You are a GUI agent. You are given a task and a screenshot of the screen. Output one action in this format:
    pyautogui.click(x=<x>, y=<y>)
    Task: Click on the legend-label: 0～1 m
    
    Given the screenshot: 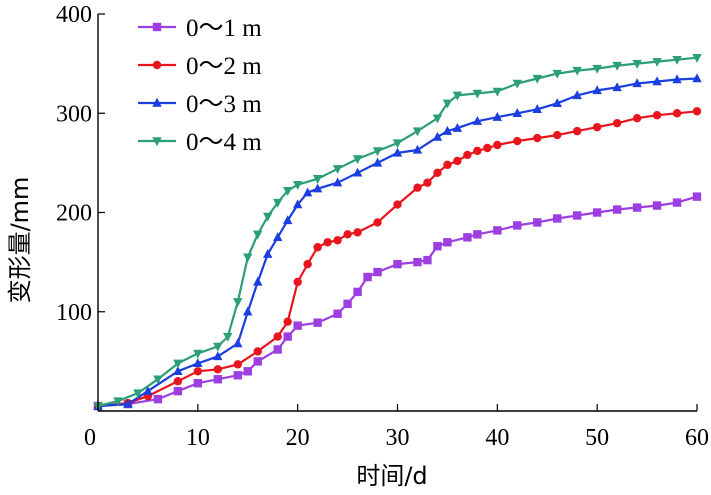 What is the action you would take?
    pyautogui.click(x=224, y=28)
    